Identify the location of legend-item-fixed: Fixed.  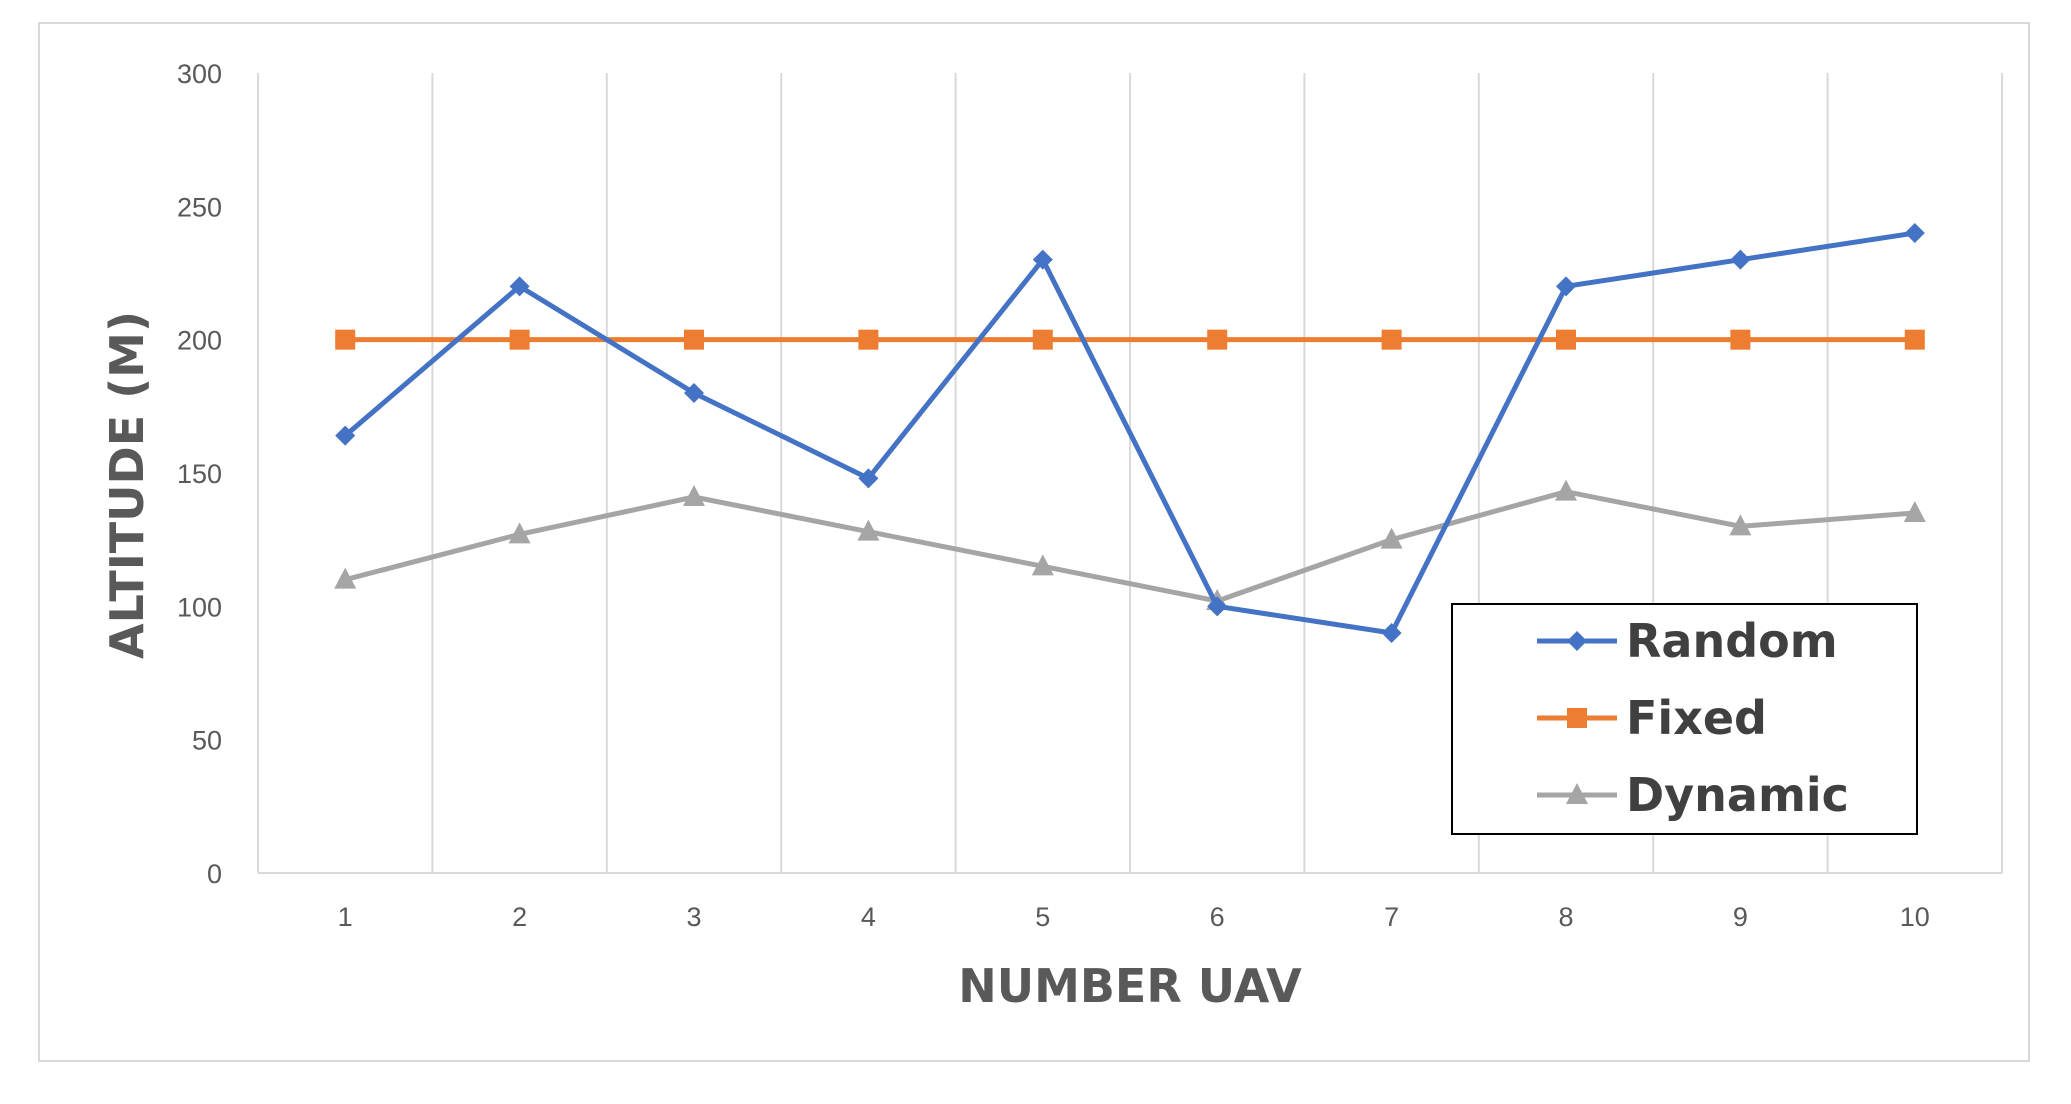
(1652, 718).